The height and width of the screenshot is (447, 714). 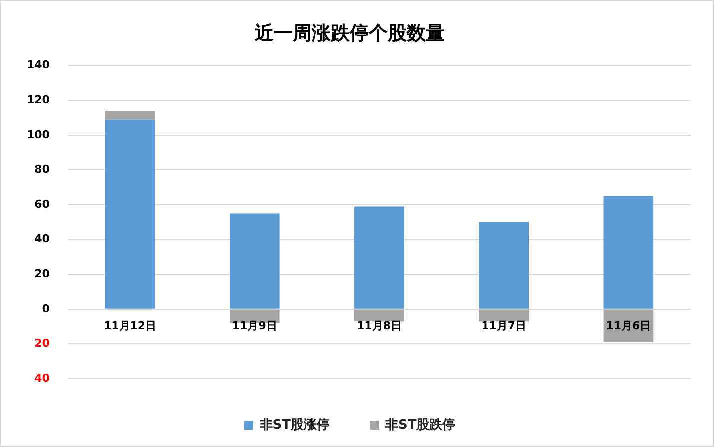 I want to click on y-tick-label: 60, so click(x=42, y=204).